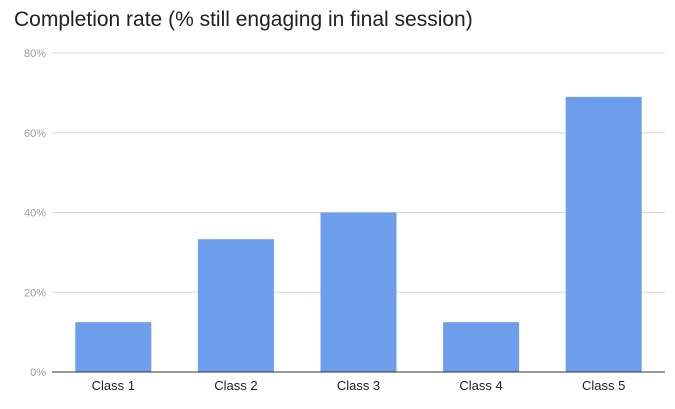 This screenshot has height=409, width=675. Describe the element at coordinates (35, 293) in the screenshot. I see `y-tick-label: 20%` at that location.